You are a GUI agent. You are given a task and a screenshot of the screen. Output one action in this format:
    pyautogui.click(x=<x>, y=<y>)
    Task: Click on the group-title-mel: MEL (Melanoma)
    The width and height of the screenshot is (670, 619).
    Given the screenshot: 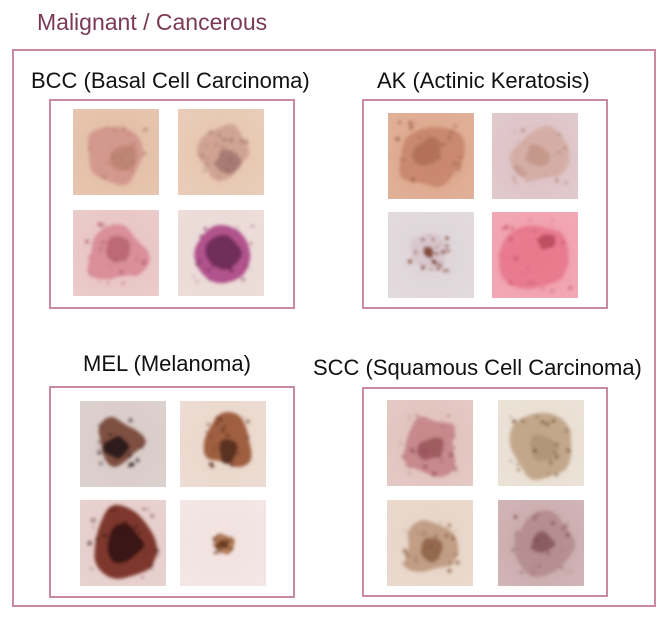 What is the action you would take?
    pyautogui.click(x=167, y=363)
    